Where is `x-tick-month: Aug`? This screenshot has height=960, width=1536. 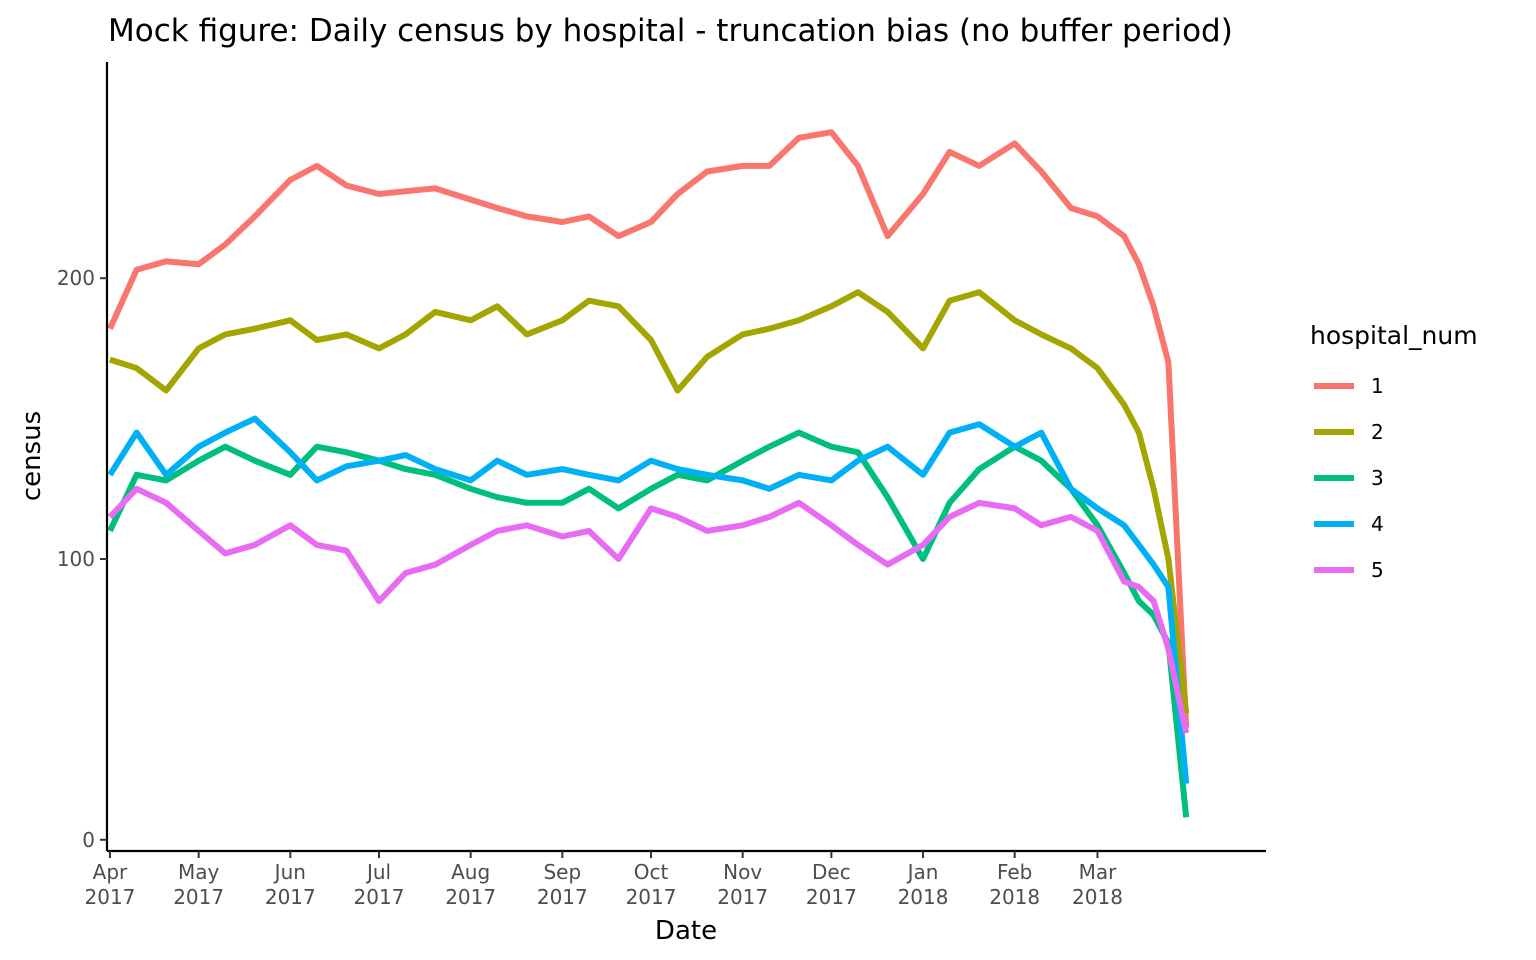 x-tick-month: Aug is located at coordinates (470, 872).